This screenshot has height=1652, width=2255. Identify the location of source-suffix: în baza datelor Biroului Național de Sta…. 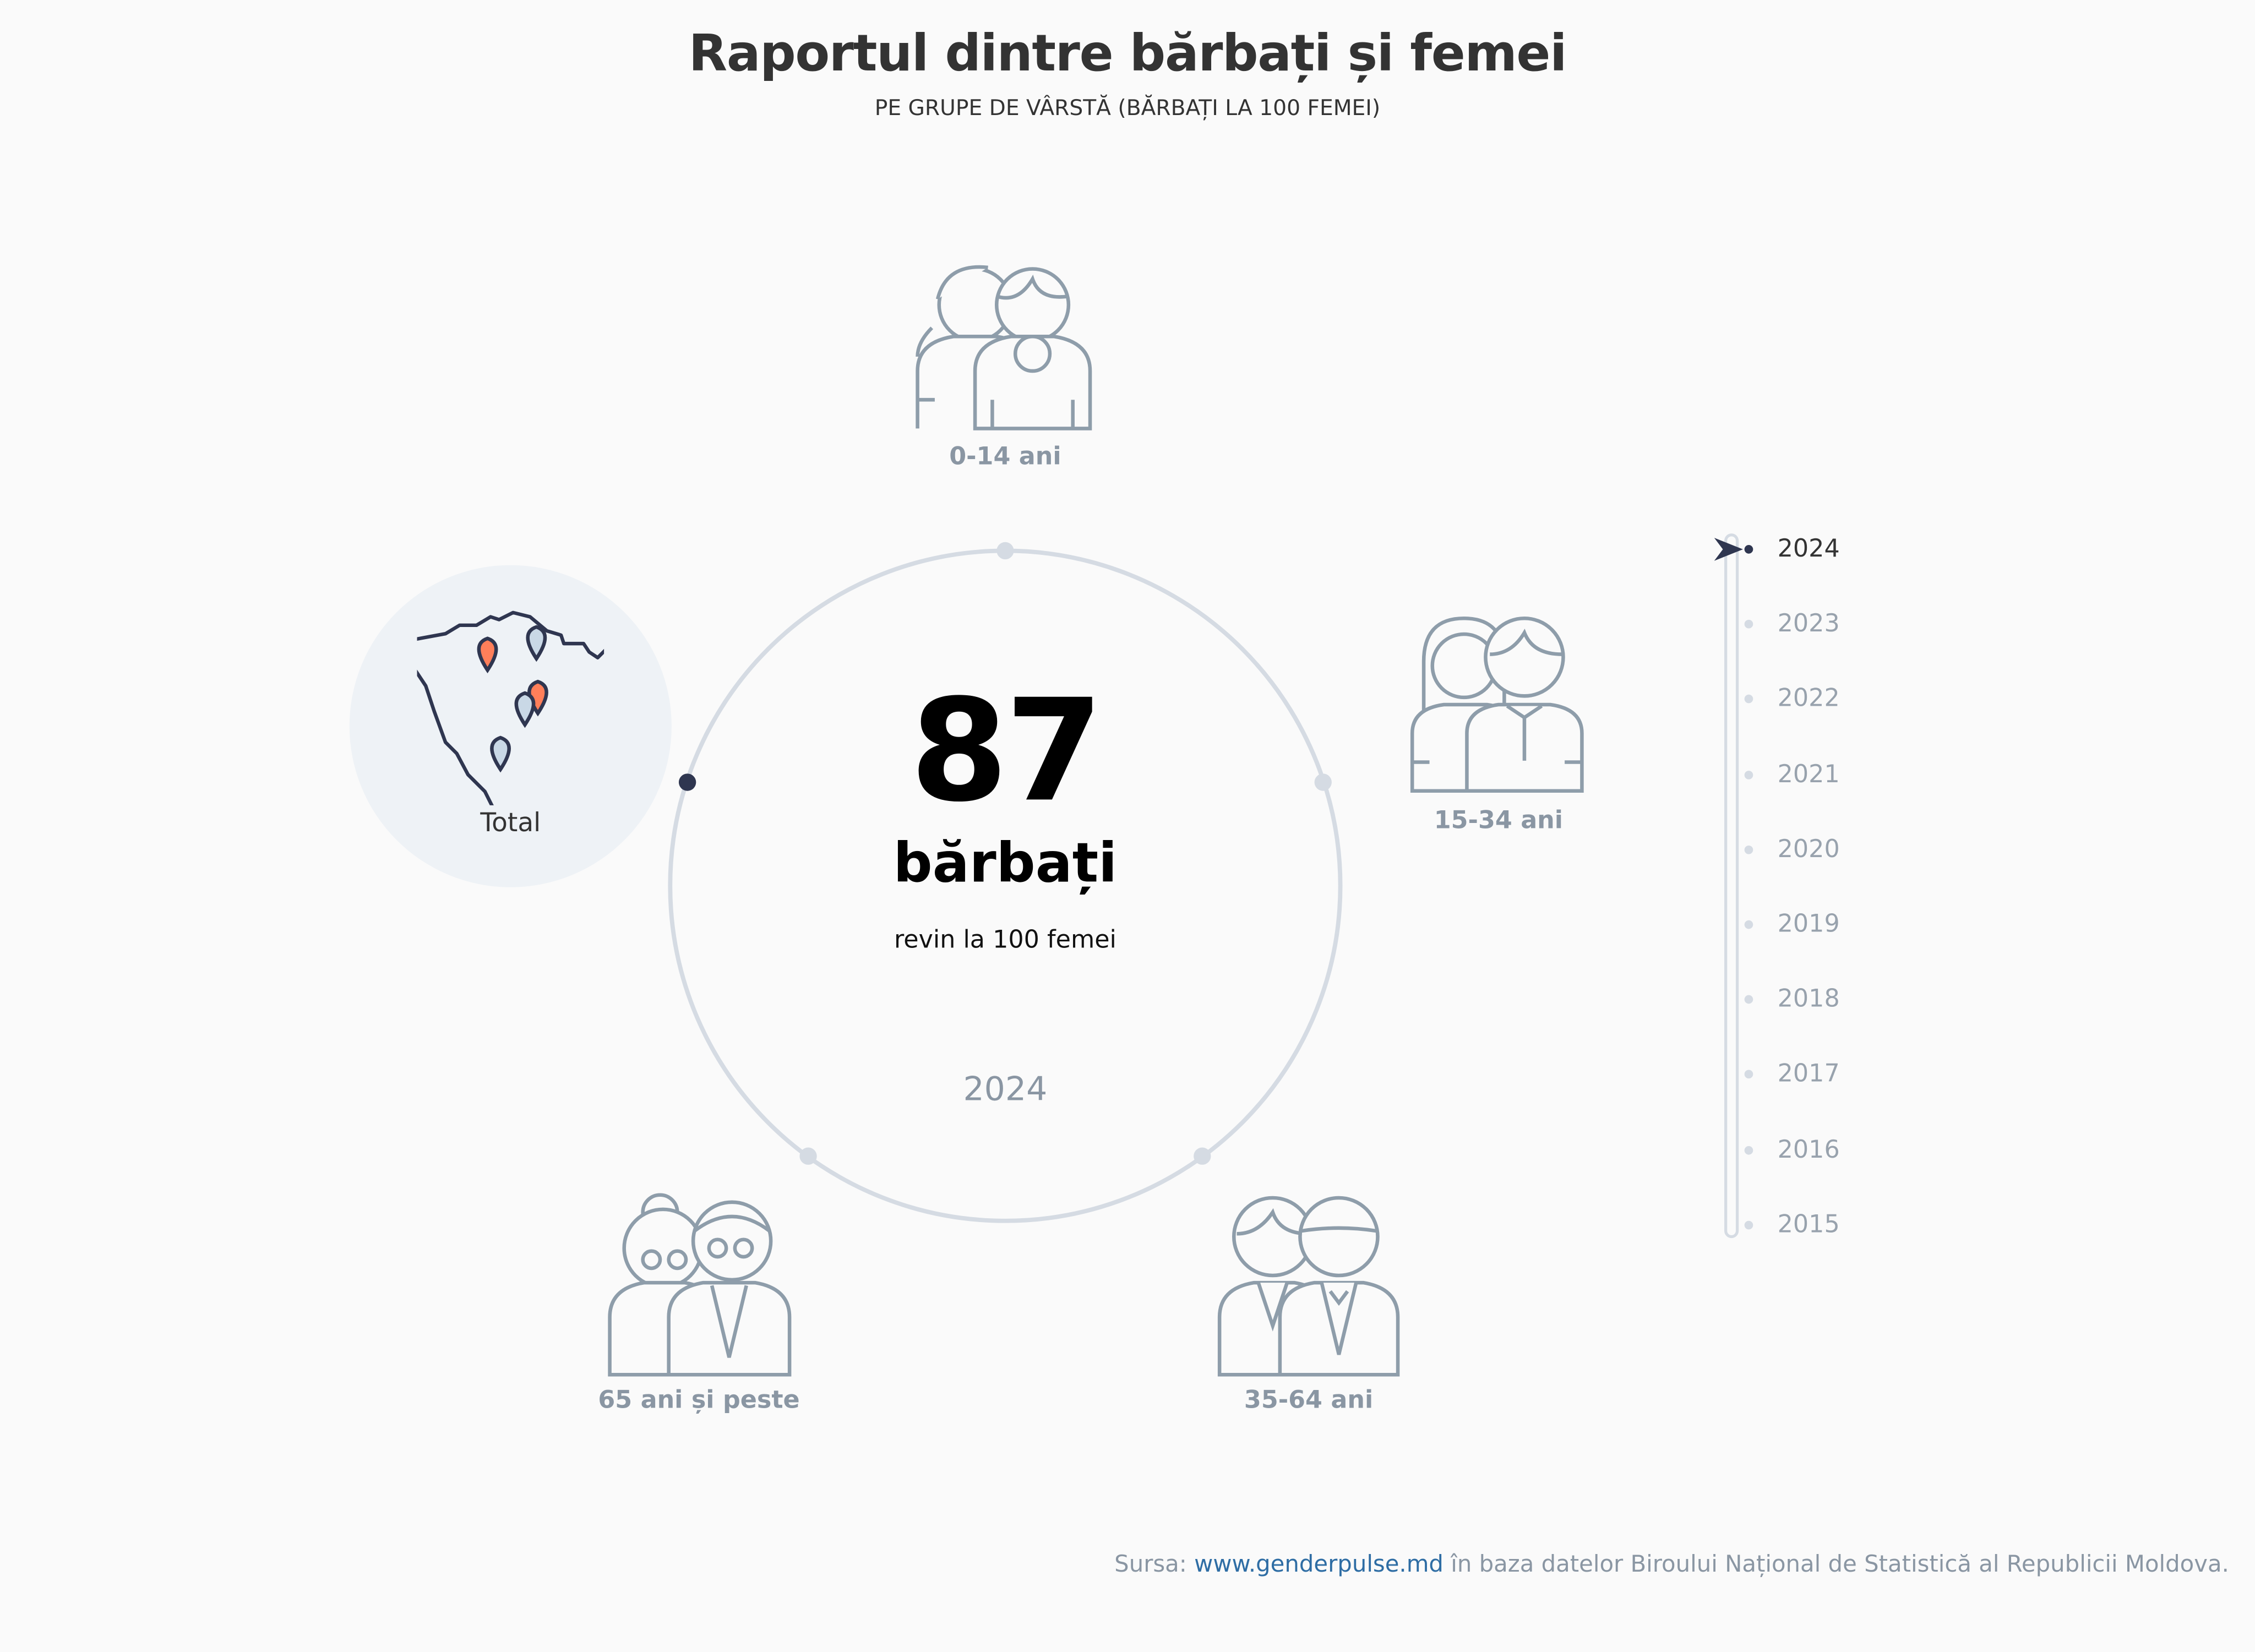
(1836, 1564).